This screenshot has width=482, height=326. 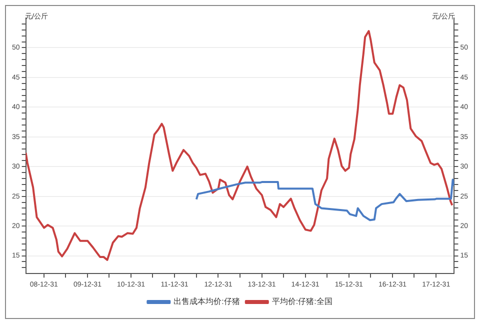 I want to click on legend-label: 出售成本均价:仔猪, so click(x=207, y=301).